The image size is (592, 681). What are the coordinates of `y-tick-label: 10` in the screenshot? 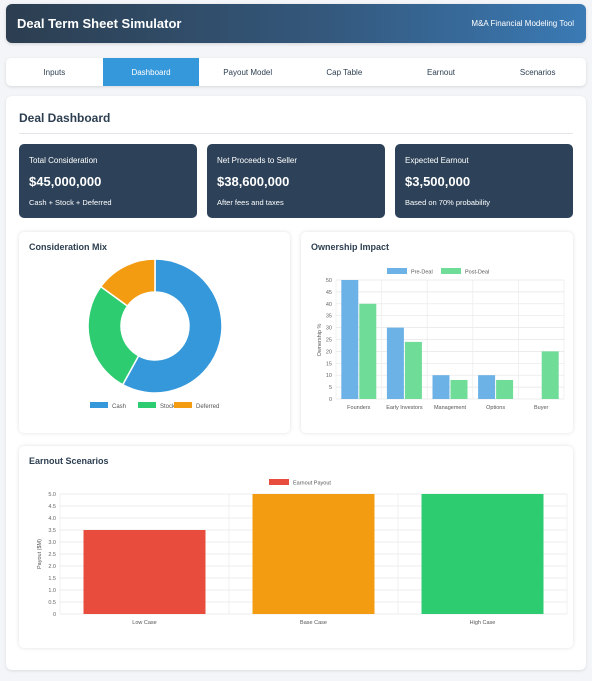 It's located at (329, 376).